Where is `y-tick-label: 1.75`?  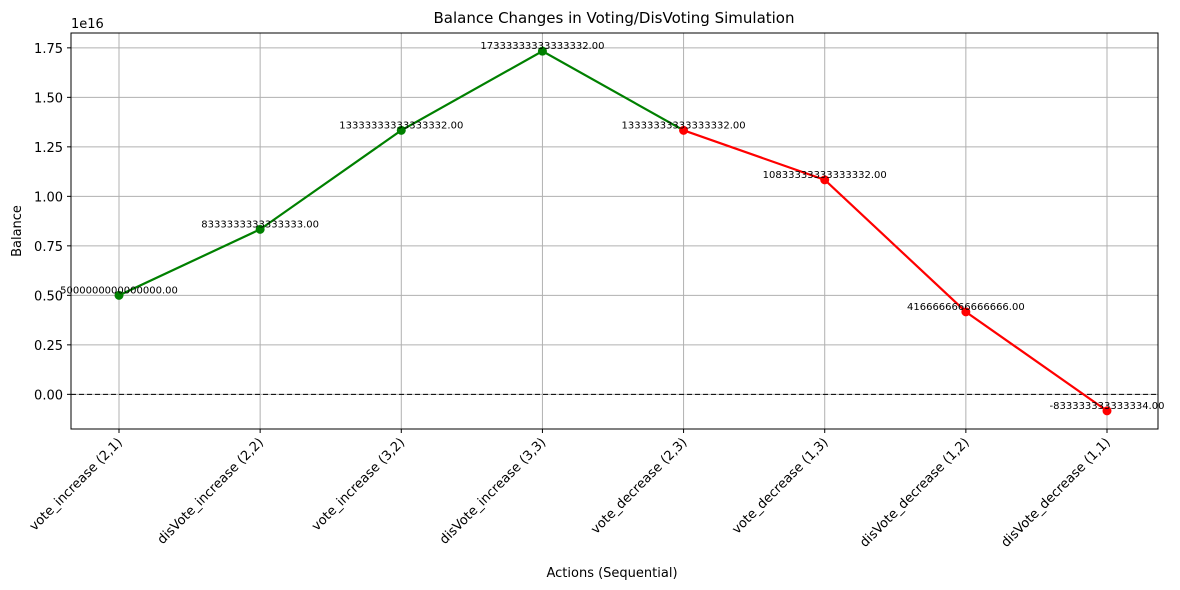
y-tick-label: 1.75 is located at coordinates (48, 49).